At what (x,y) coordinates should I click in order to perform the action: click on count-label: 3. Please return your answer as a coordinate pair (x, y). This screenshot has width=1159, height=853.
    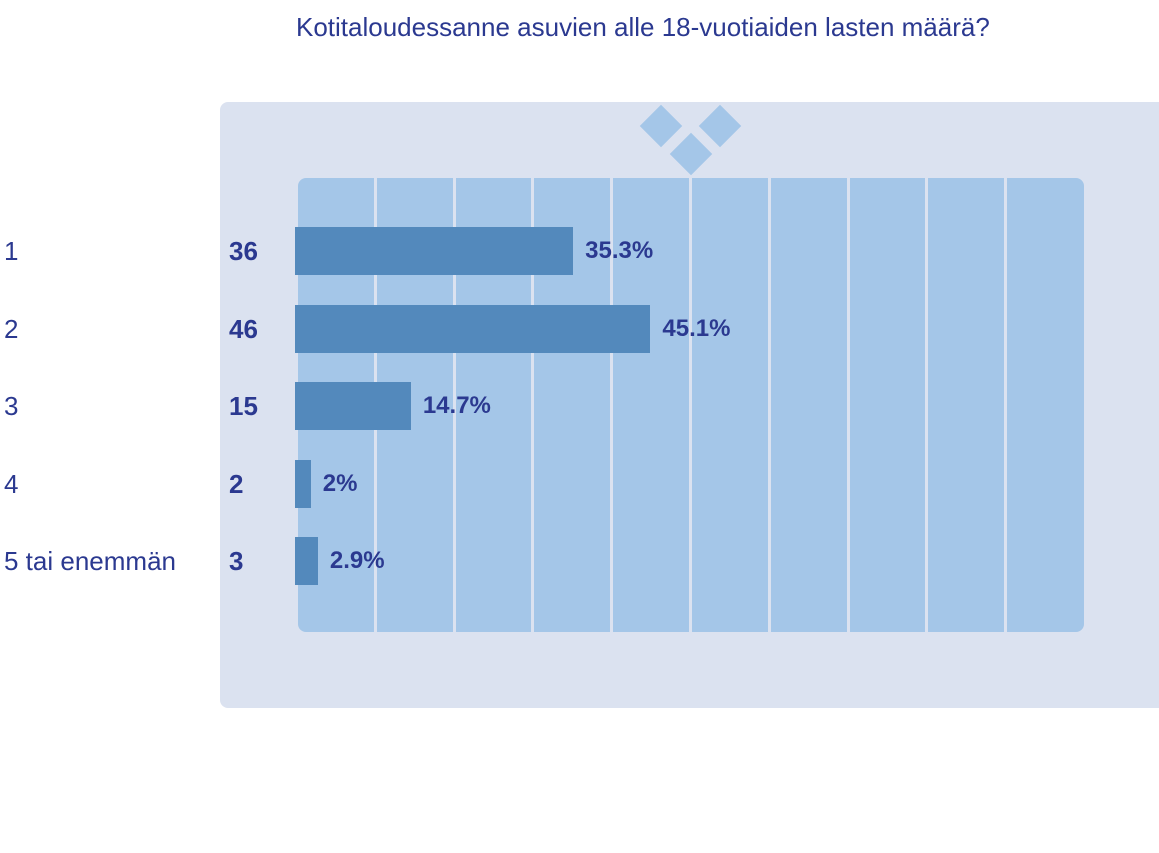
    Looking at the image, I should click on (236, 561).